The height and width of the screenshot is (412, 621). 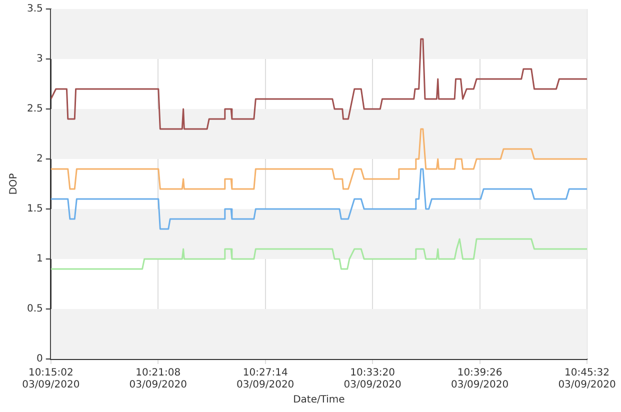 I want to click on y-tick-label: 3.5, so click(x=34, y=9).